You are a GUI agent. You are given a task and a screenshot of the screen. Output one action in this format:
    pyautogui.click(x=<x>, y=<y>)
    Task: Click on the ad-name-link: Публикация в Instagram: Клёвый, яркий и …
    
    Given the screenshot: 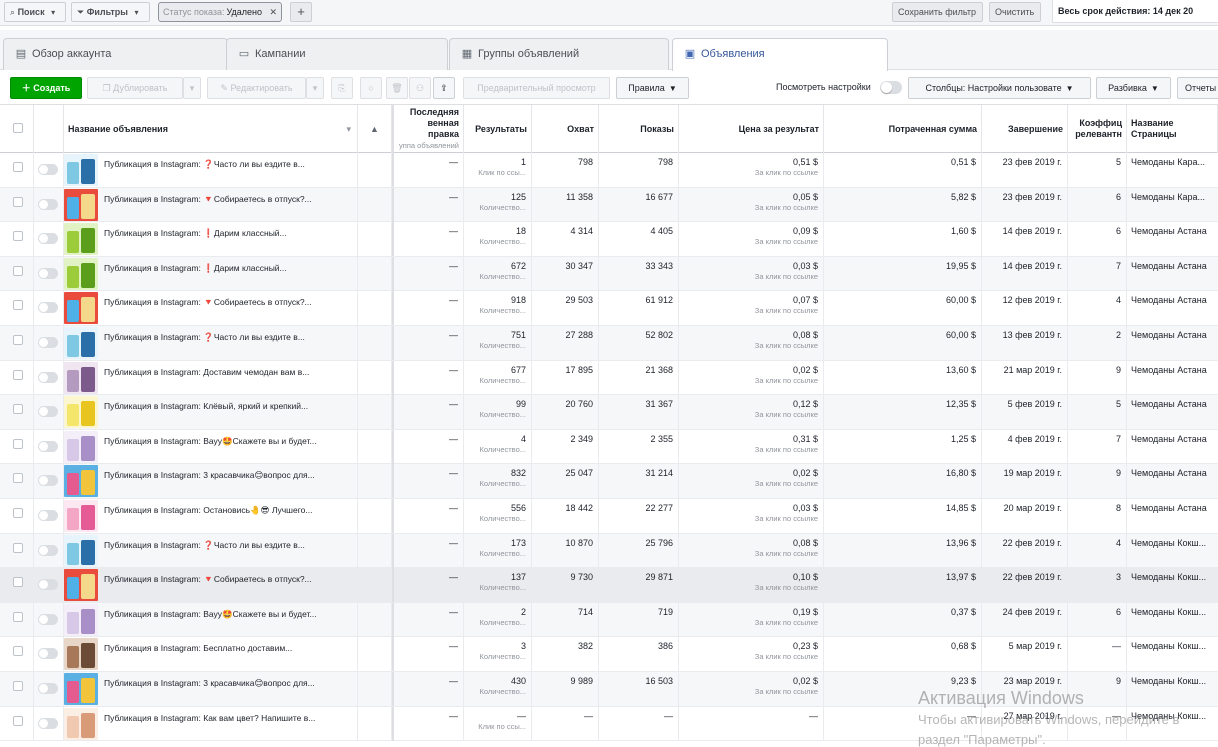 What is the action you would take?
    pyautogui.click(x=206, y=406)
    